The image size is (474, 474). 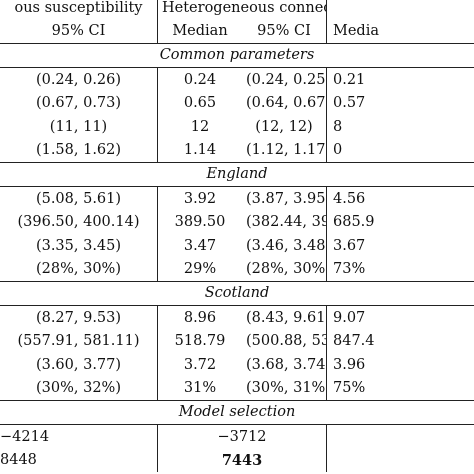 What do you see at coordinates (400, 388) in the screenshot?
I see `table-cell: 75%` at bounding box center [400, 388].